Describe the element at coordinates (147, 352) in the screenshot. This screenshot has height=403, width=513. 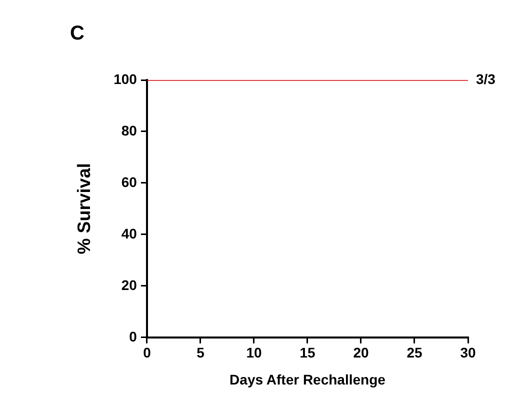
I see `x-tick-label: 0` at that location.